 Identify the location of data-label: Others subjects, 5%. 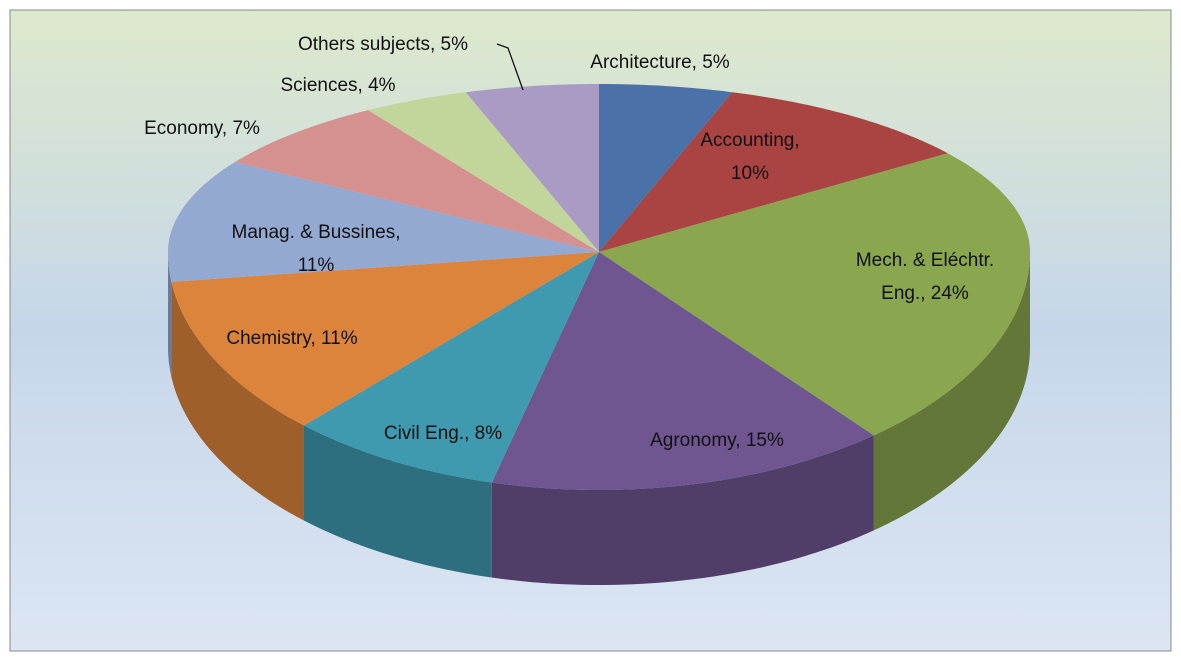
(383, 44).